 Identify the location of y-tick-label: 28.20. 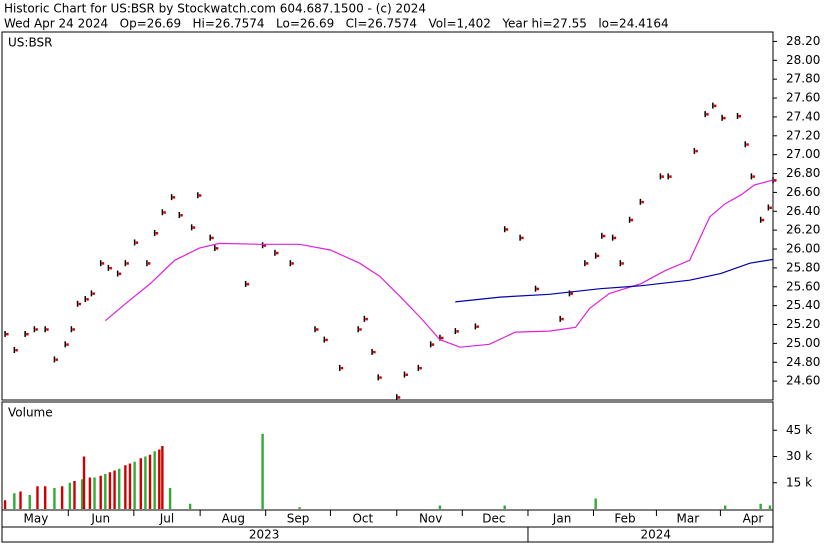
(803, 41).